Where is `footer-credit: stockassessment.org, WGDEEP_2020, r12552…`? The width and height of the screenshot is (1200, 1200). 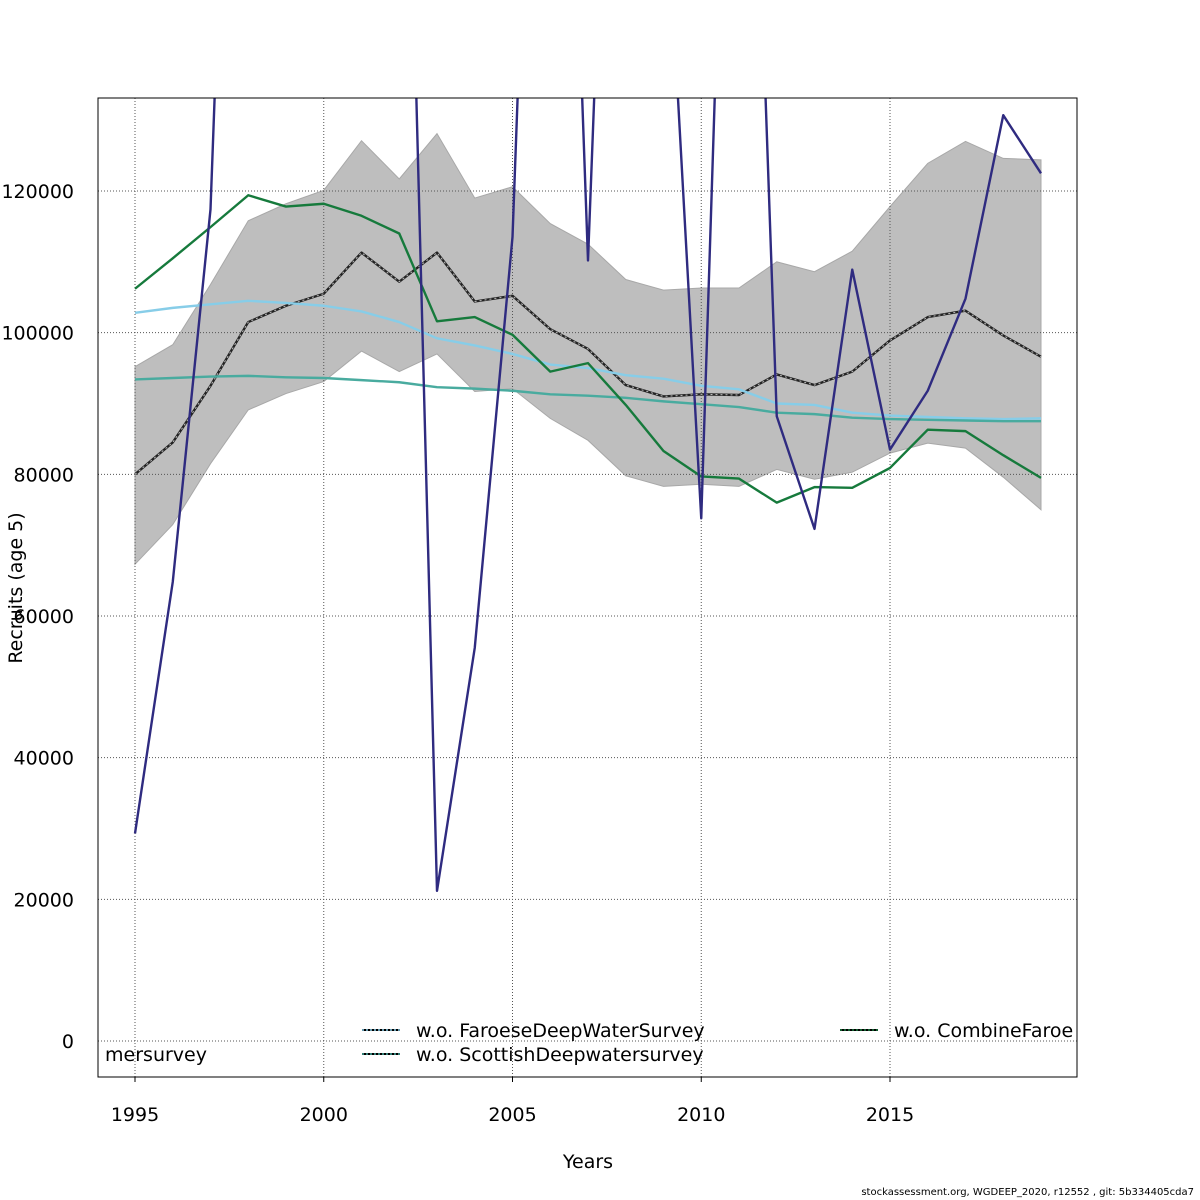 footer-credit: stockassessment.org, WGDEEP_2020, r12552… is located at coordinates (1027, 1192).